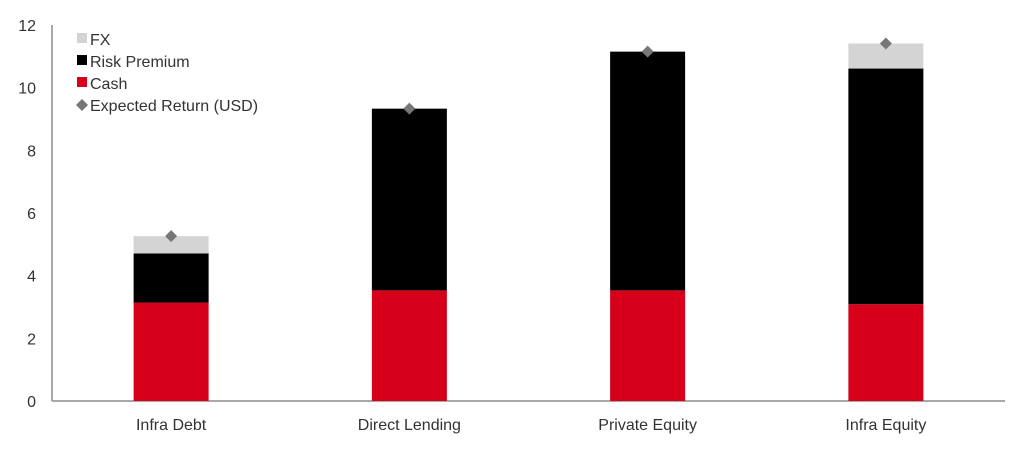  I want to click on y-tick-label: 6, so click(31, 214).